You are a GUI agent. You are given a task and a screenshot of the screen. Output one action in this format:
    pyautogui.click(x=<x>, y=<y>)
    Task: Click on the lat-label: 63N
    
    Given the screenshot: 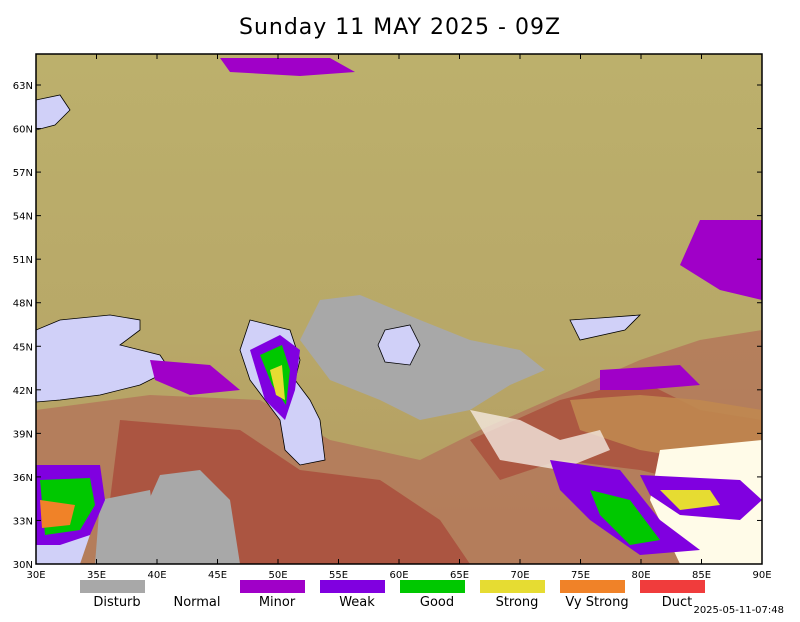 What is the action you would take?
    pyautogui.click(x=23, y=86)
    